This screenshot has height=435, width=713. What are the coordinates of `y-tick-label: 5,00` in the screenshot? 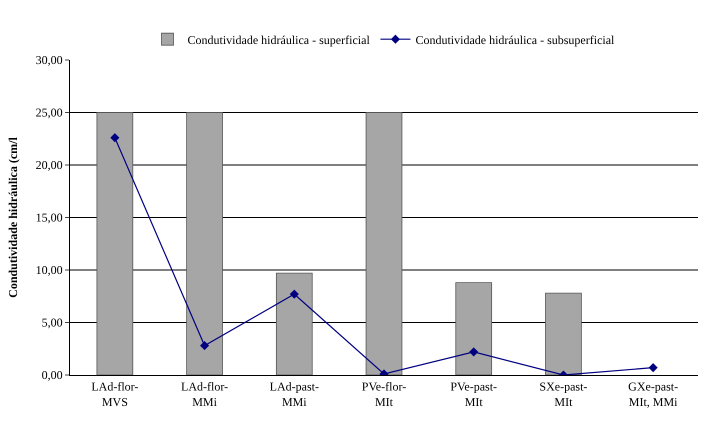 It's located at (52, 323).